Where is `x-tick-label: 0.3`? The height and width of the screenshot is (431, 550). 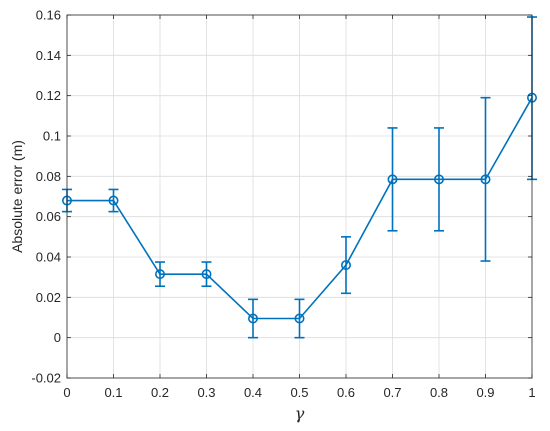 x-tick-label: 0.3 is located at coordinates (206, 392).